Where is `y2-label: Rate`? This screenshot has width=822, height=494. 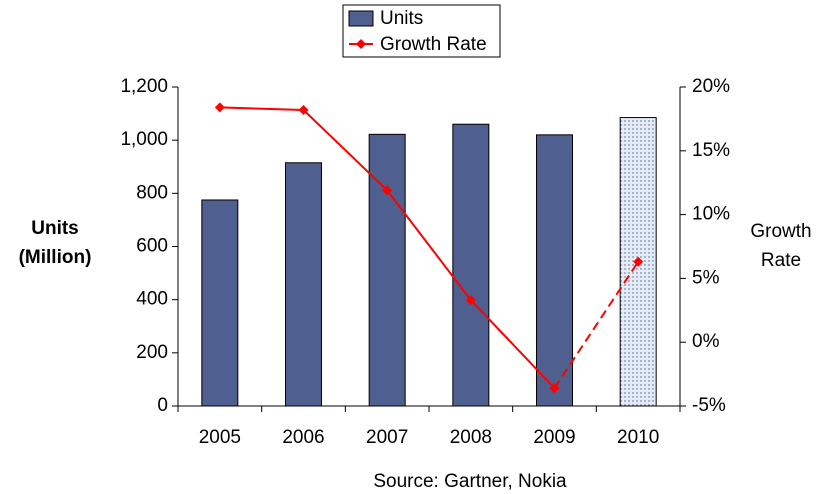
y2-label: Rate is located at coordinates (781, 260).